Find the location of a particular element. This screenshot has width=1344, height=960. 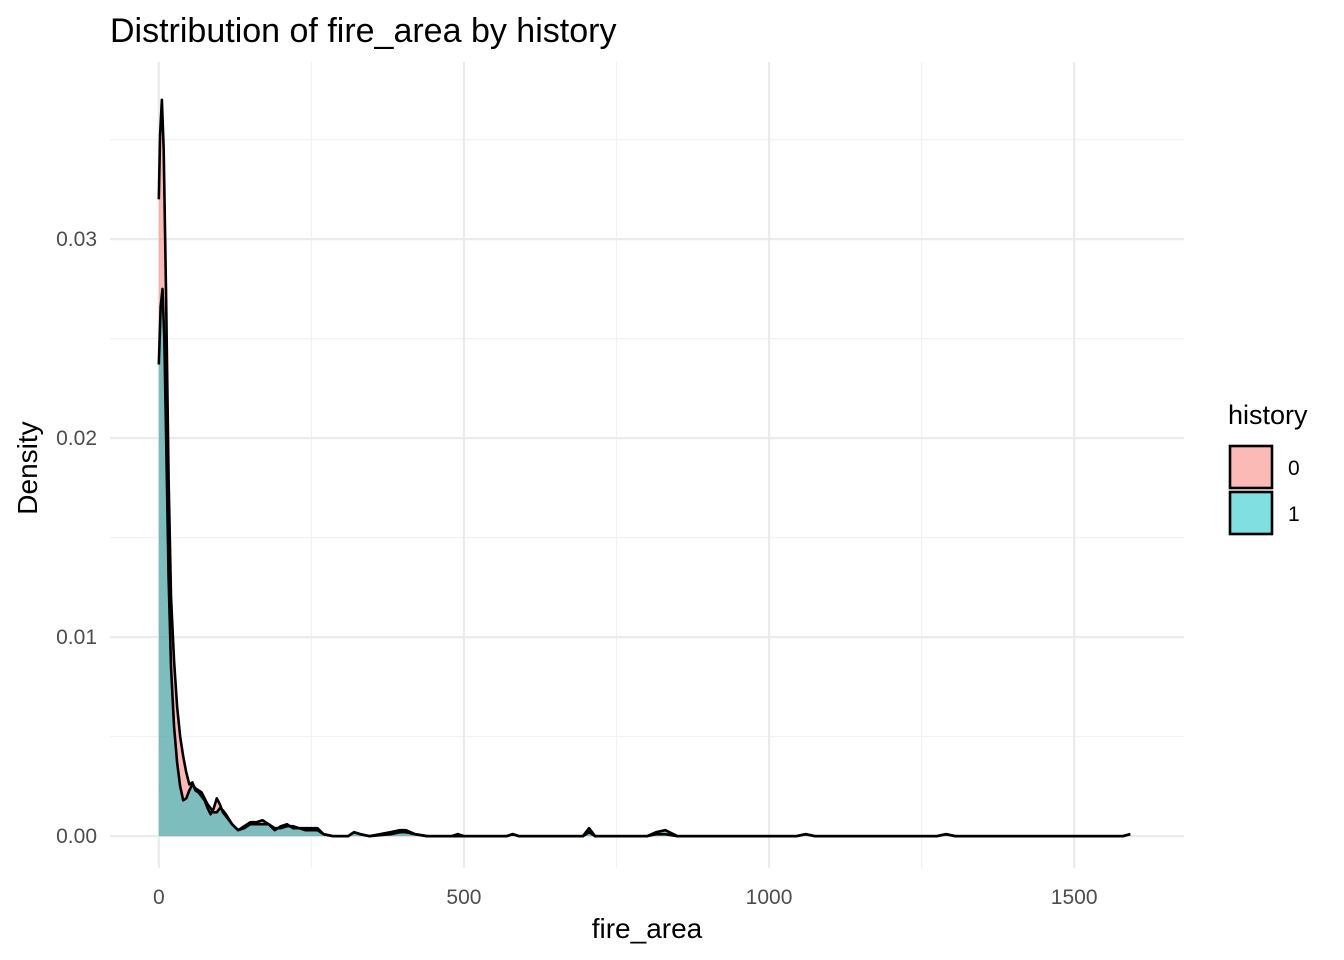

x-tick-label: 1000 is located at coordinates (769, 897).